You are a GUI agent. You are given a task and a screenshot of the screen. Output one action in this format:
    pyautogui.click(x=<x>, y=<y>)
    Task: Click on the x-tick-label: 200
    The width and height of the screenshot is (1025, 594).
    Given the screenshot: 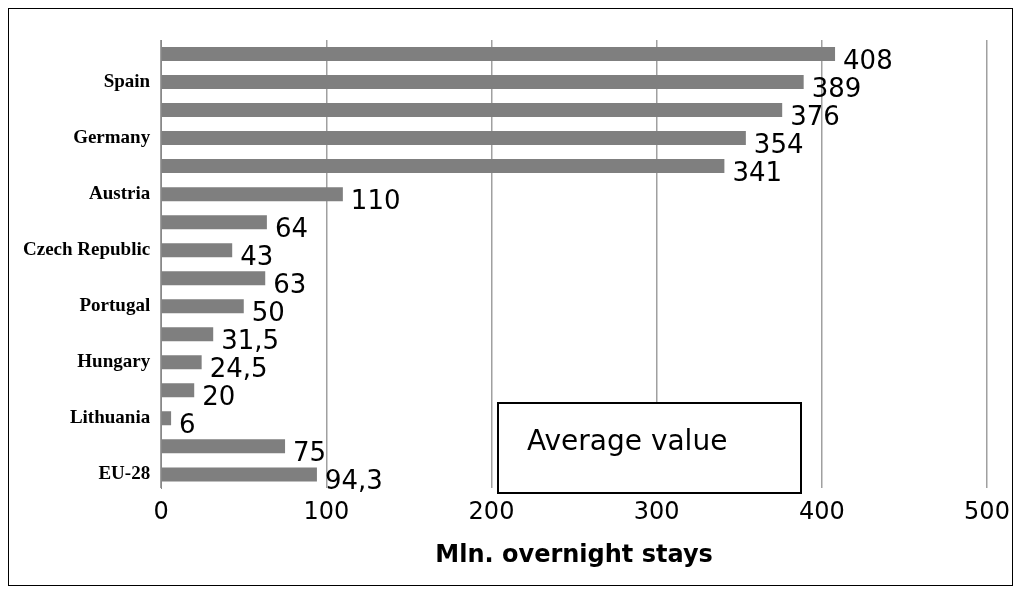 What is the action you would take?
    pyautogui.click(x=491, y=511)
    